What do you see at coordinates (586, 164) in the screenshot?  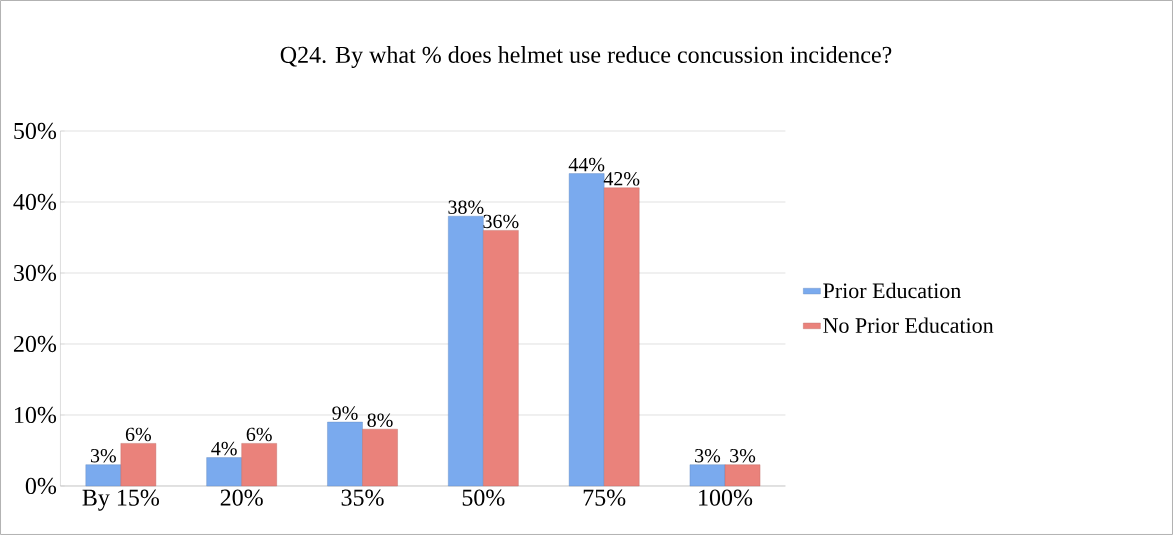 I see `data-label: 44%` at bounding box center [586, 164].